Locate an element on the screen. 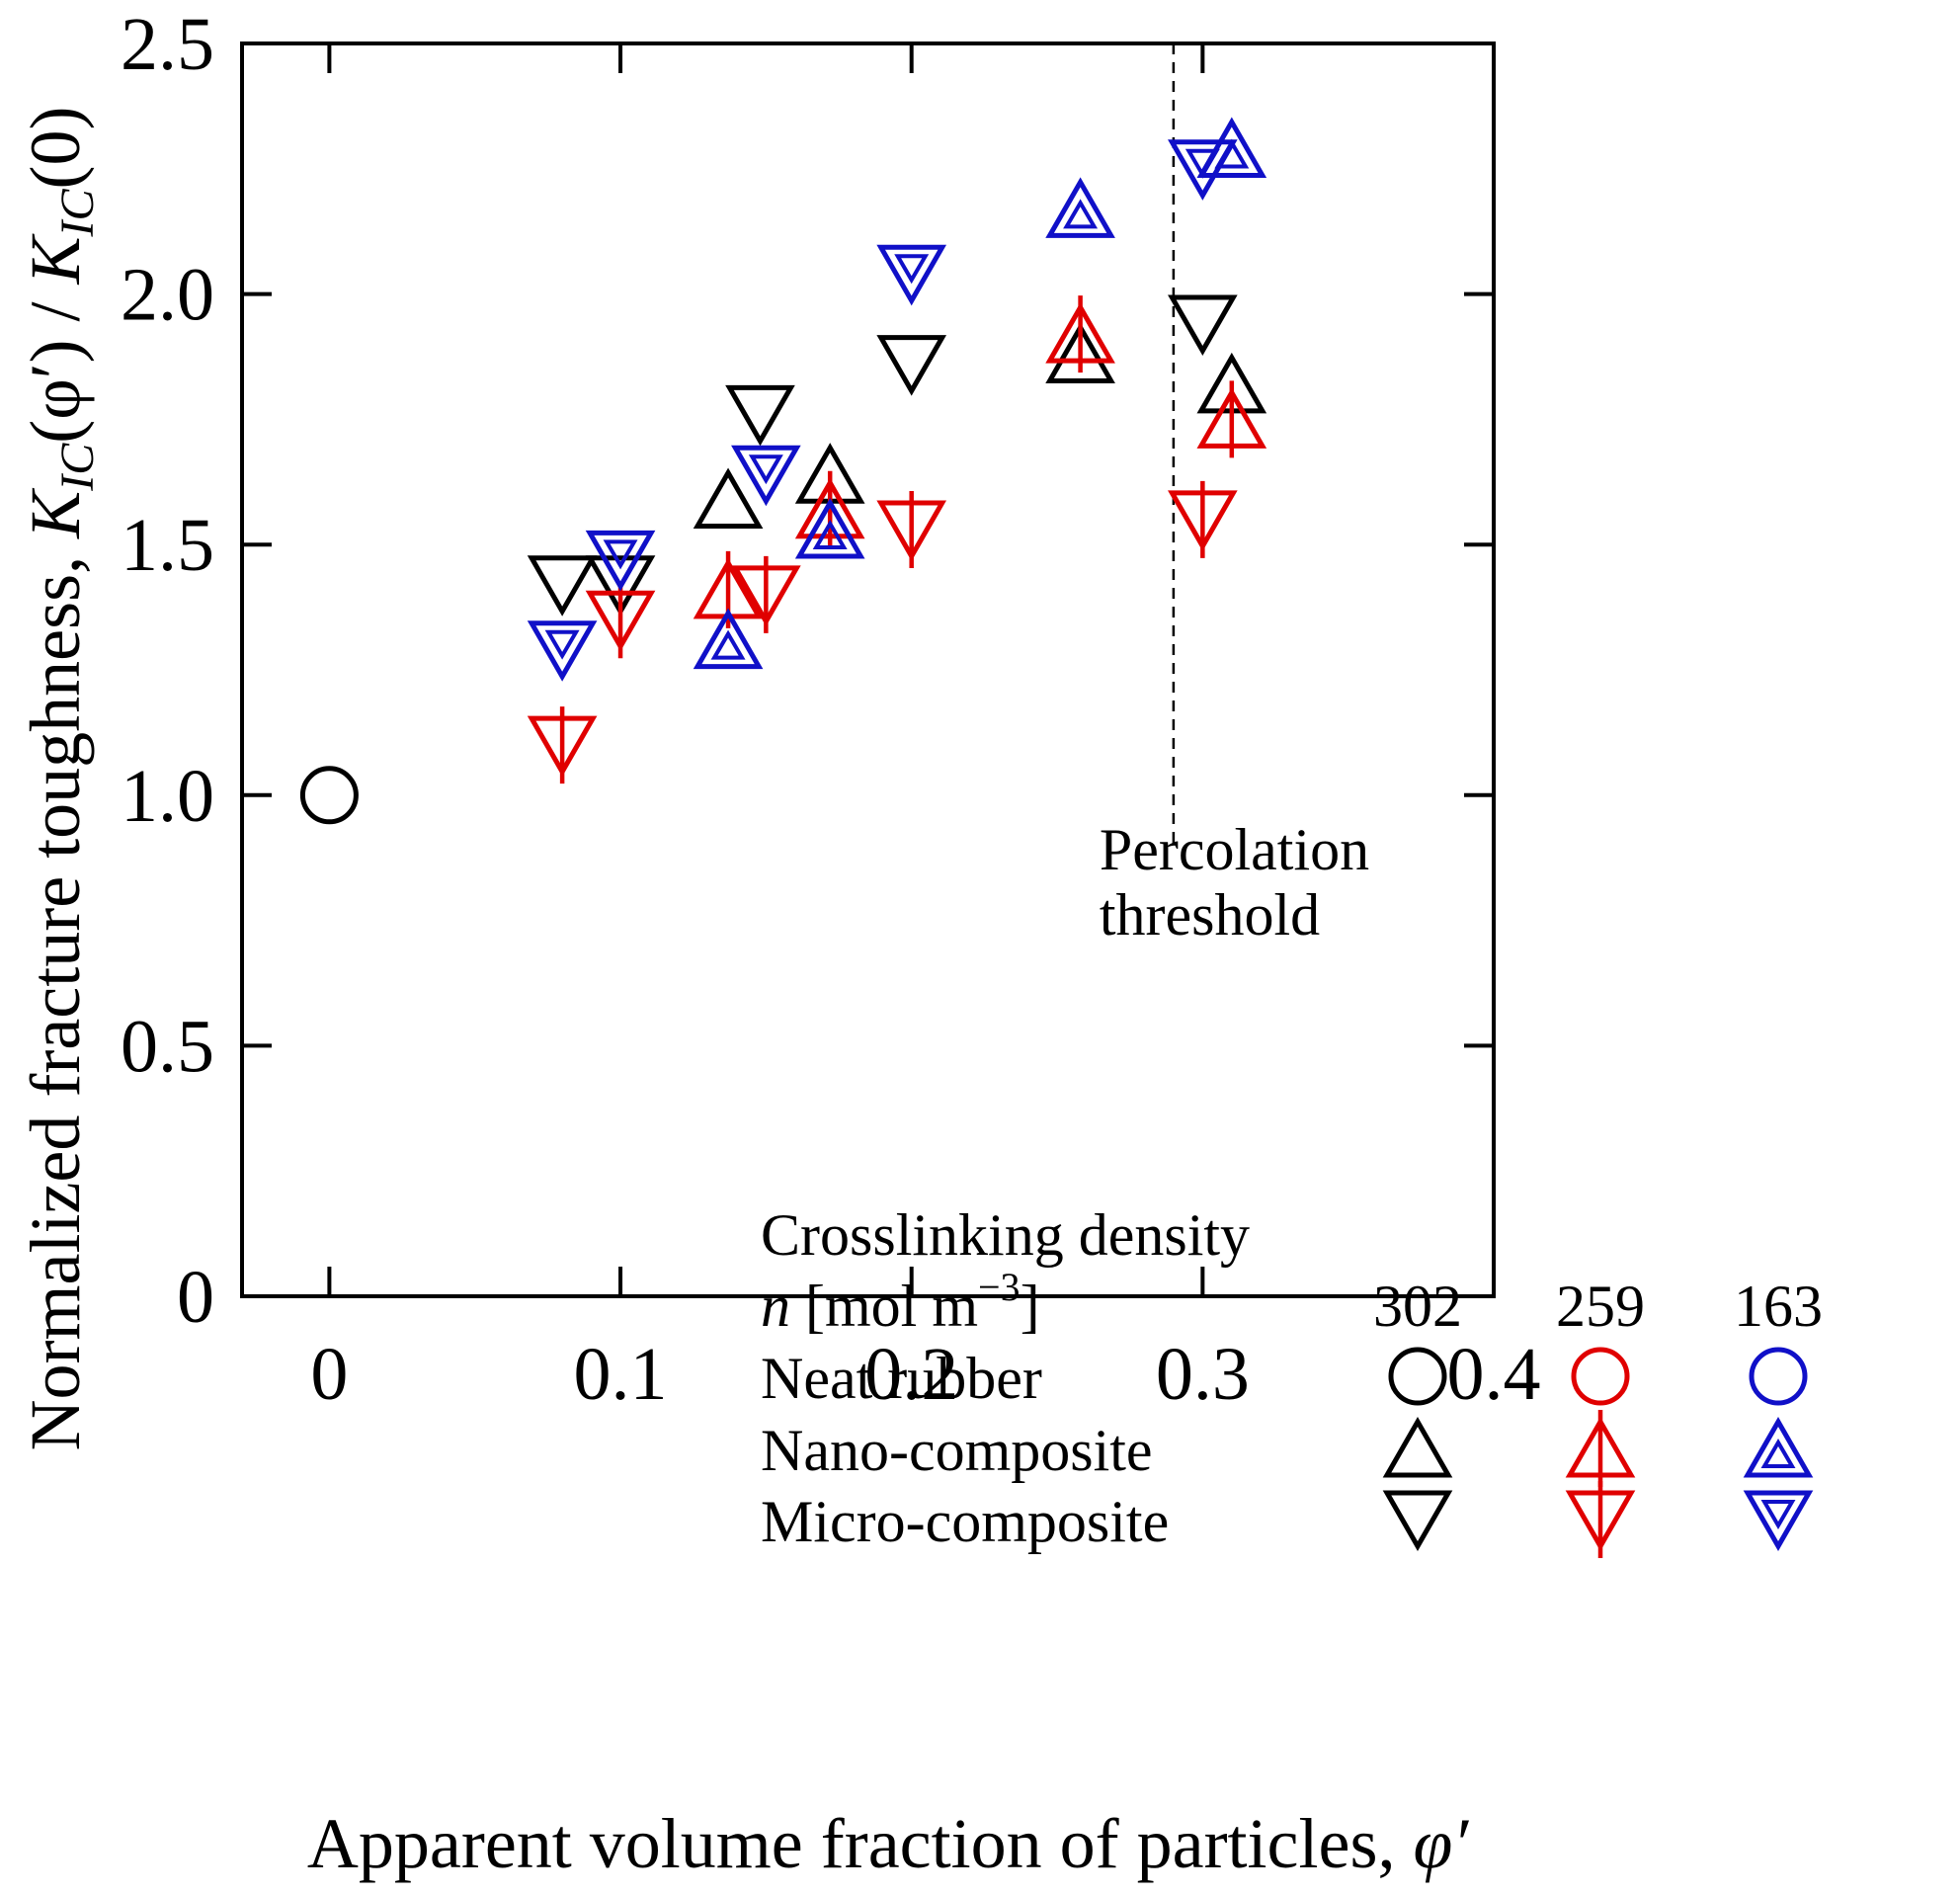 The width and height of the screenshot is (1960, 1895). y-tick-label: 1.5 is located at coordinates (167, 546).